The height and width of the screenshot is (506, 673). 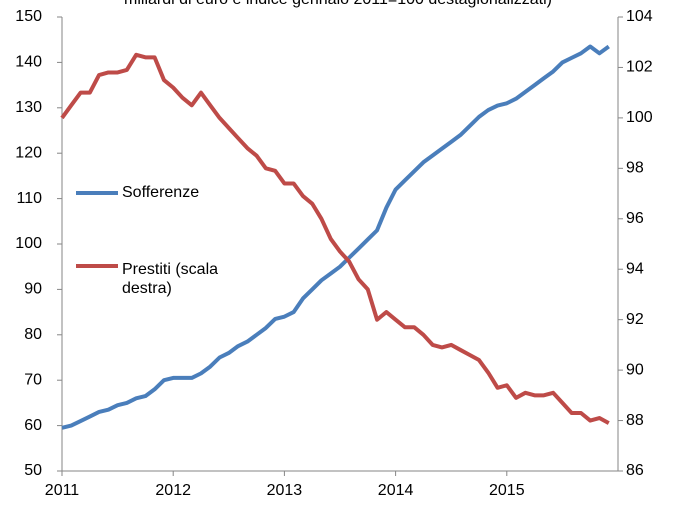 What do you see at coordinates (635, 319) in the screenshot?
I see `y2-tick-label: 92` at bounding box center [635, 319].